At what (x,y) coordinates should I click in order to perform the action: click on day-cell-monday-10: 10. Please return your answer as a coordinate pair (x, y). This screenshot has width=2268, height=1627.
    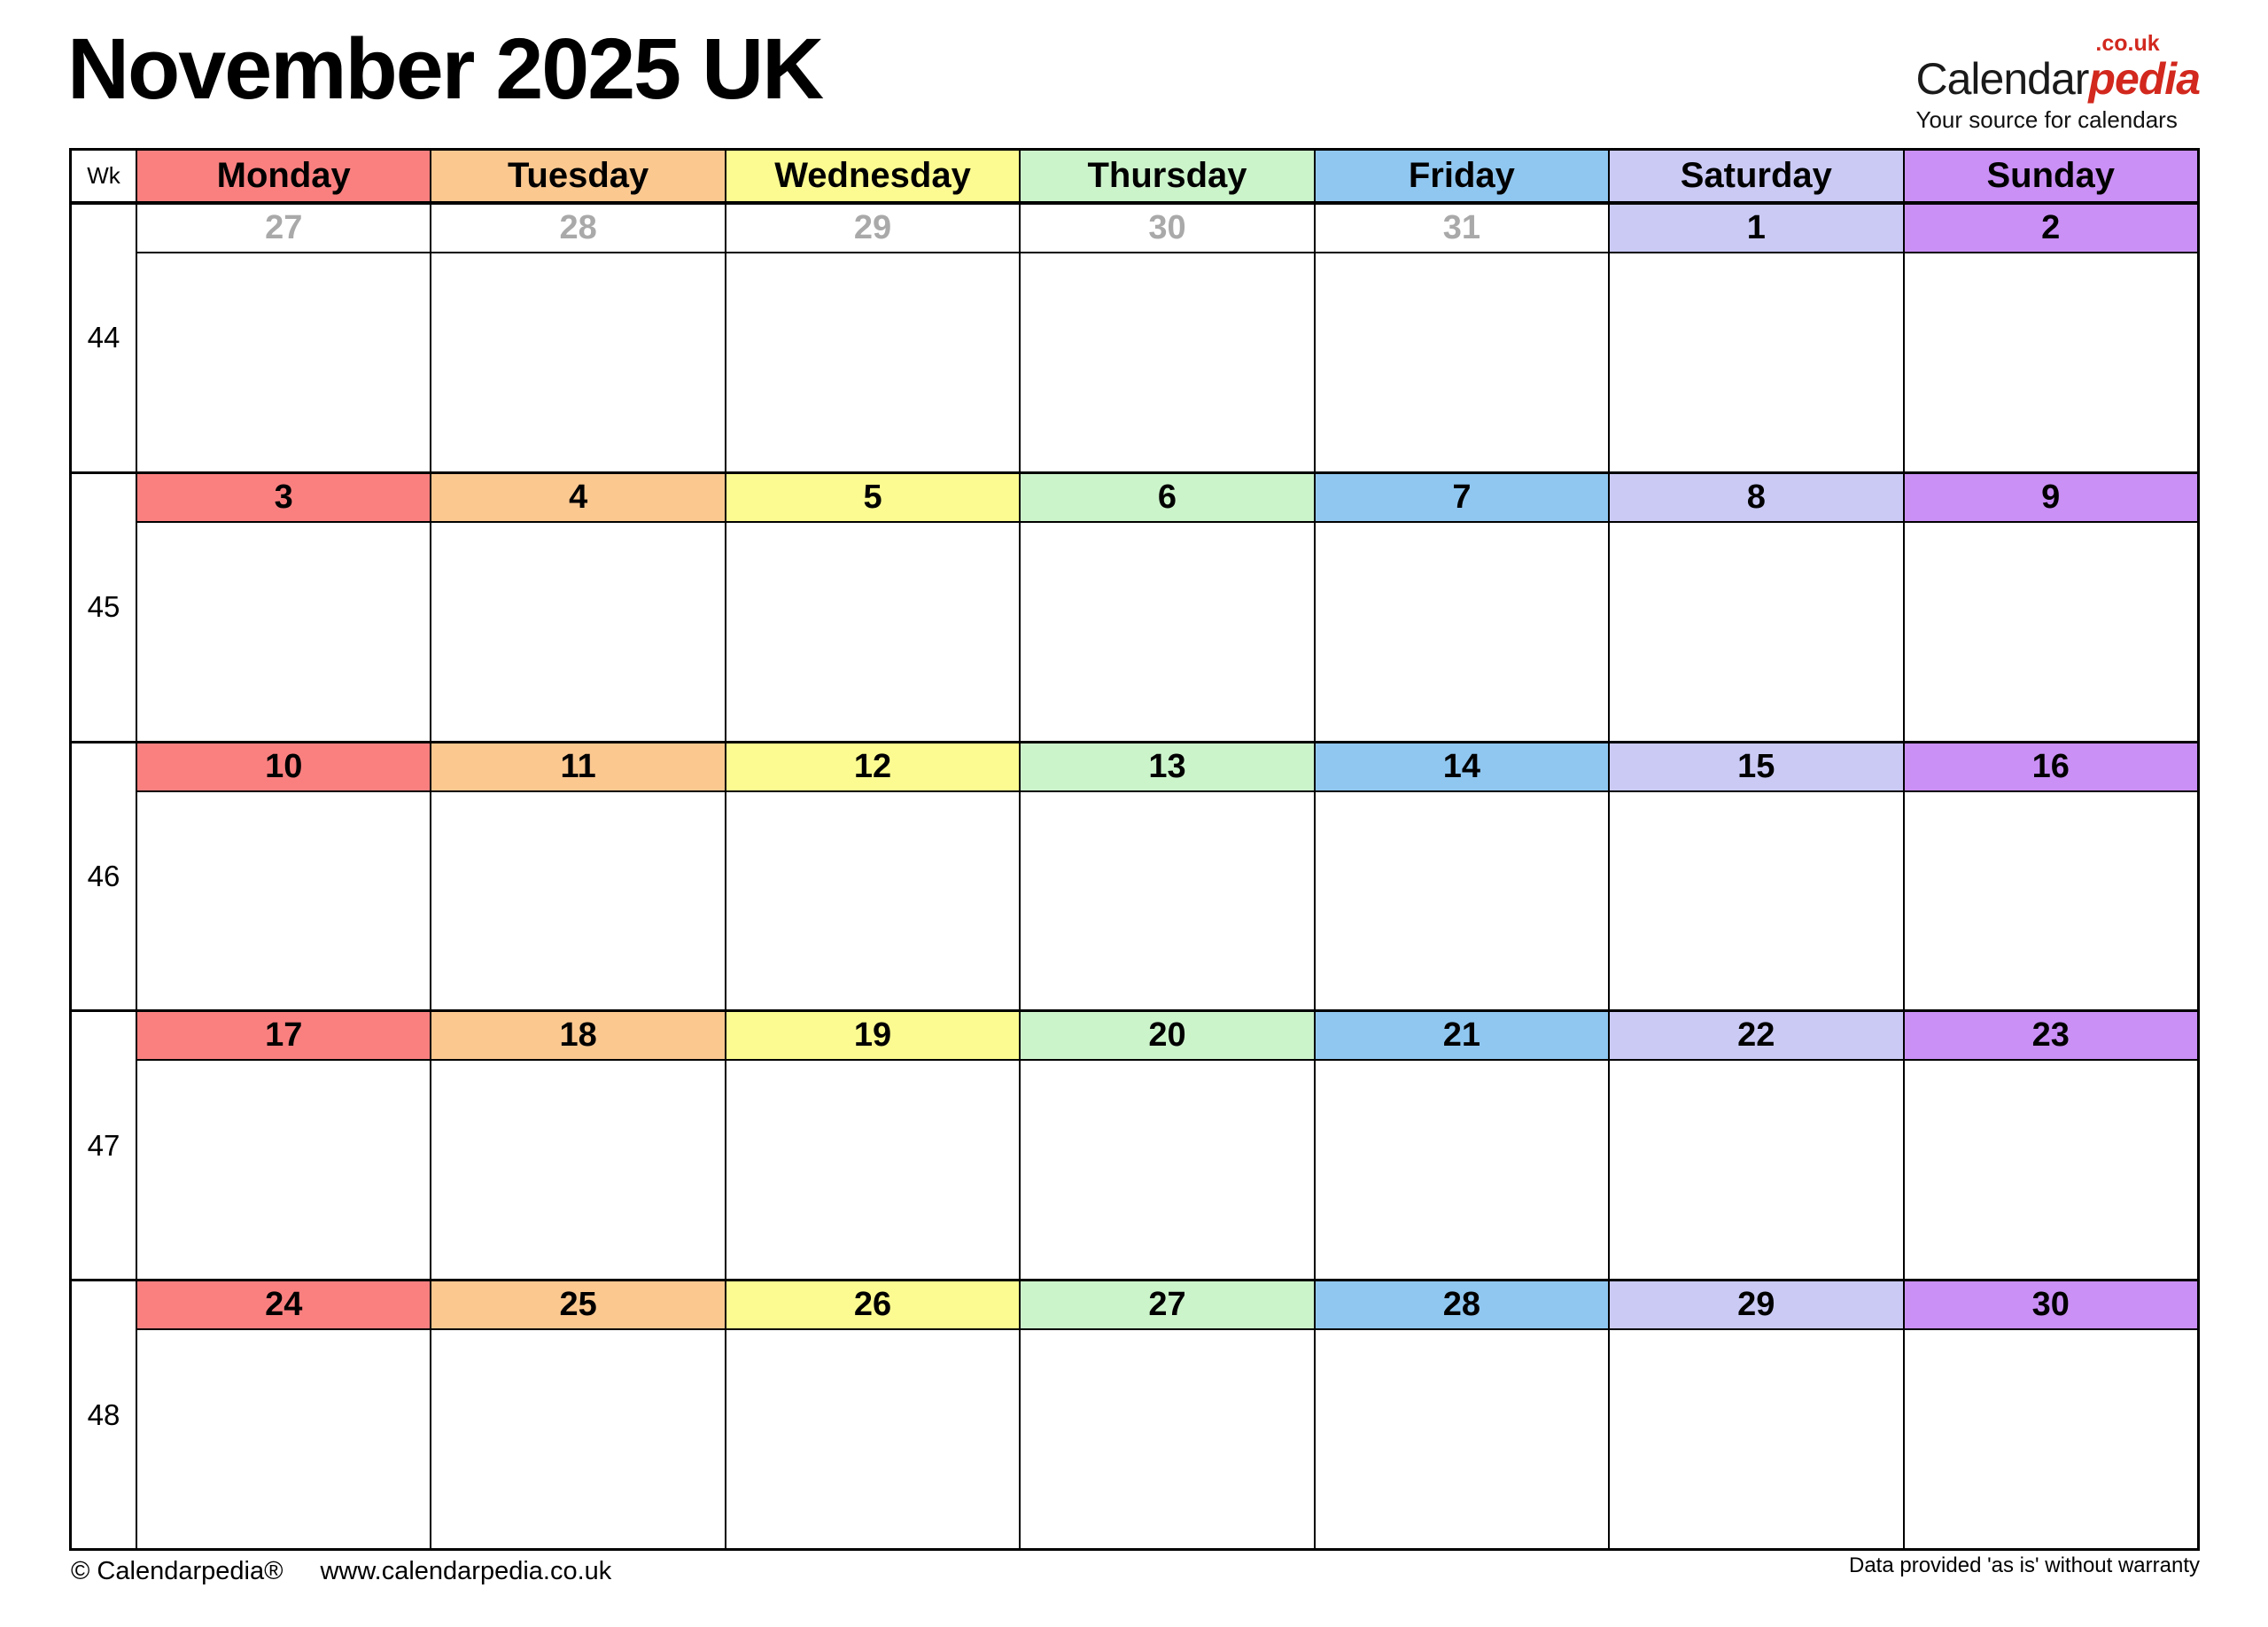
    Looking at the image, I should click on (284, 876).